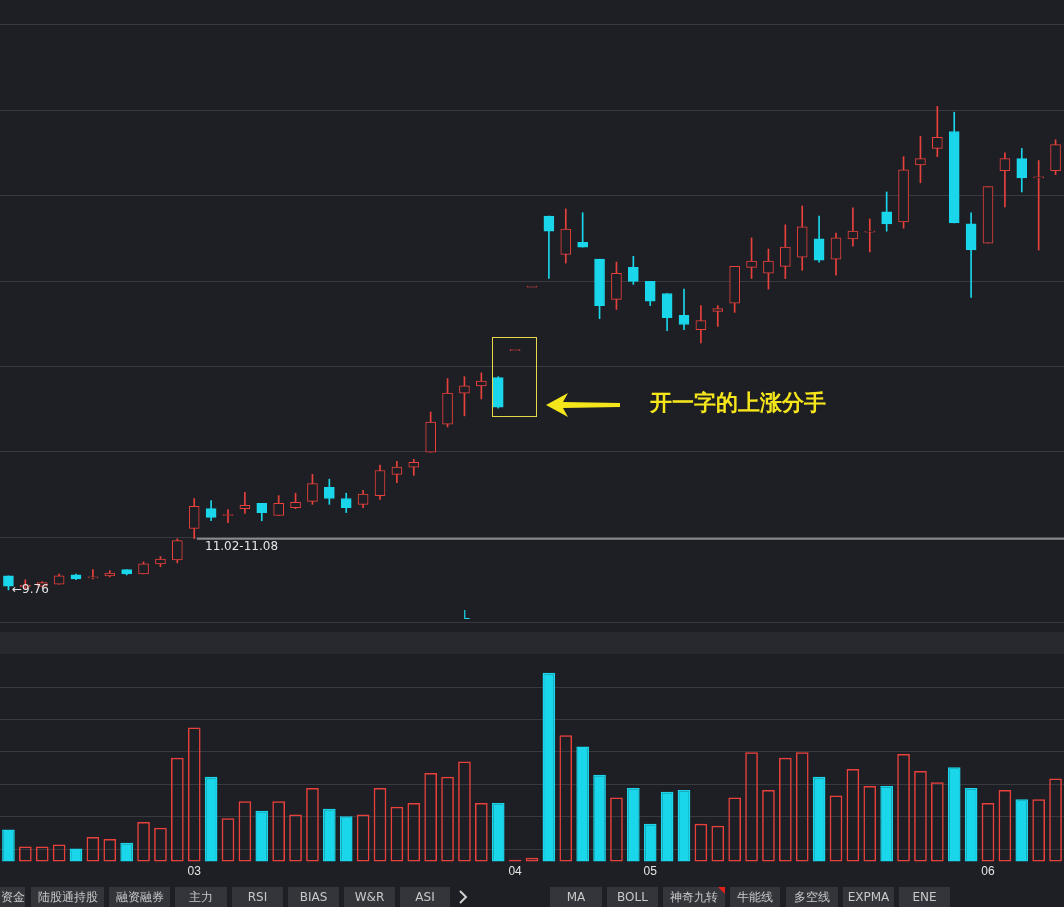 The image size is (1064, 907). What do you see at coordinates (515, 871) in the screenshot?
I see `x-tick-label: 04` at bounding box center [515, 871].